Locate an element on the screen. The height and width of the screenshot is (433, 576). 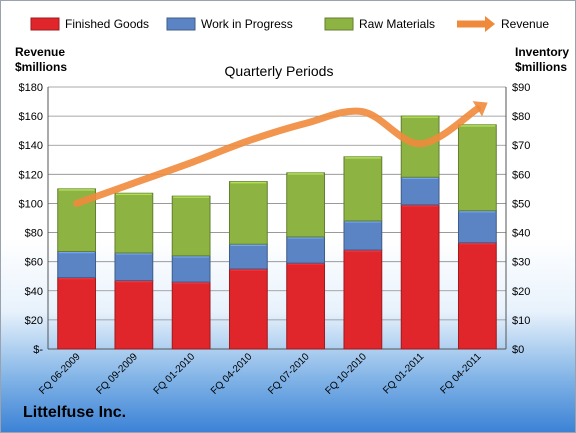
right-tick-label: $10 is located at coordinates (521, 321).